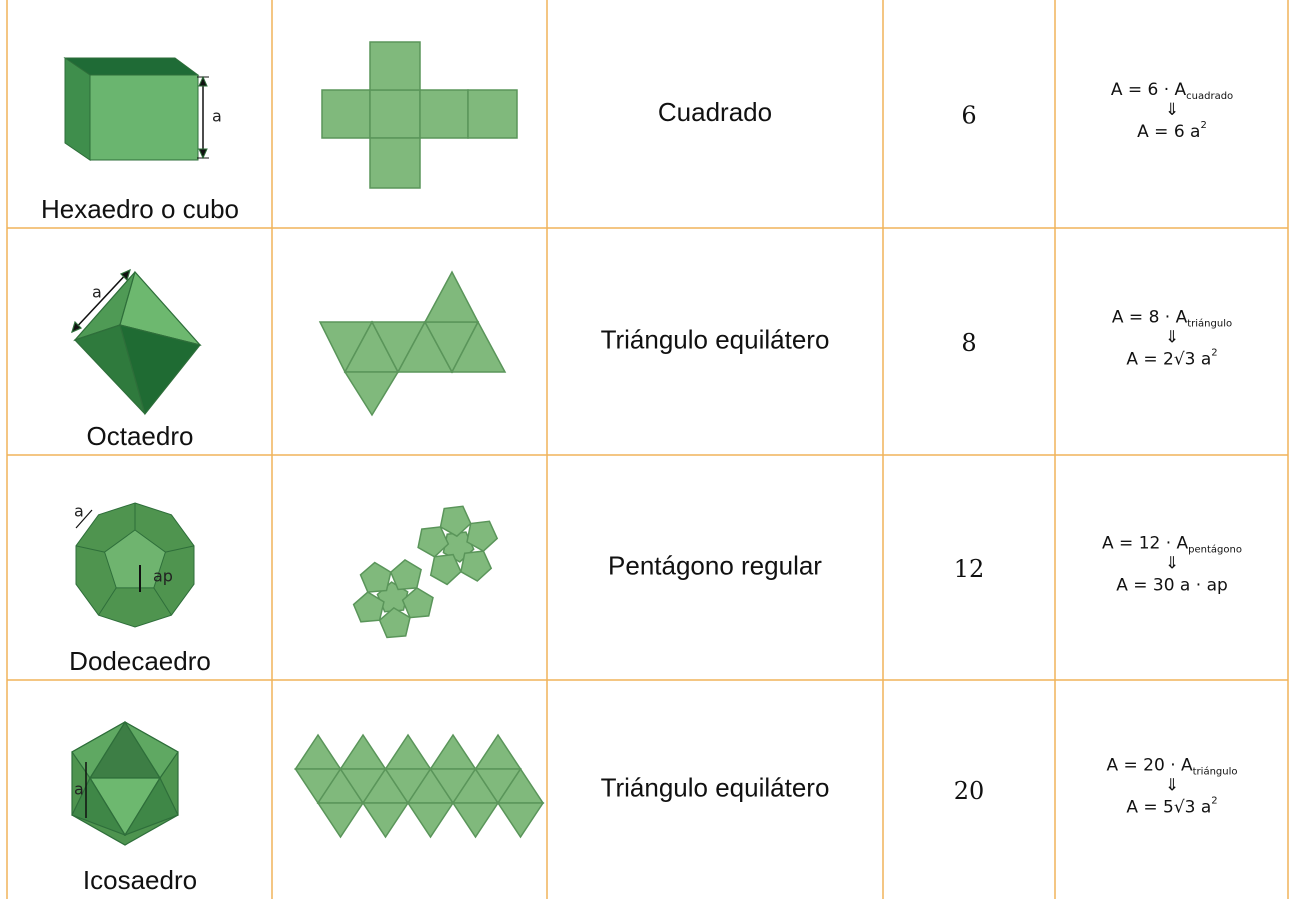  What do you see at coordinates (419, 786) in the screenshot?
I see `icosahedron-net` at bounding box center [419, 786].